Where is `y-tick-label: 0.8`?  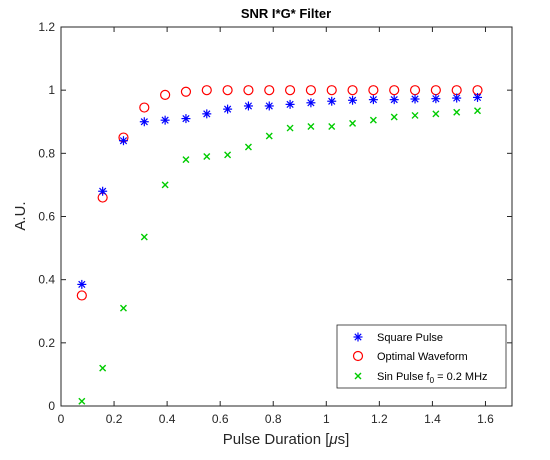 y-tick-label: 0.8 is located at coordinates (46, 153).